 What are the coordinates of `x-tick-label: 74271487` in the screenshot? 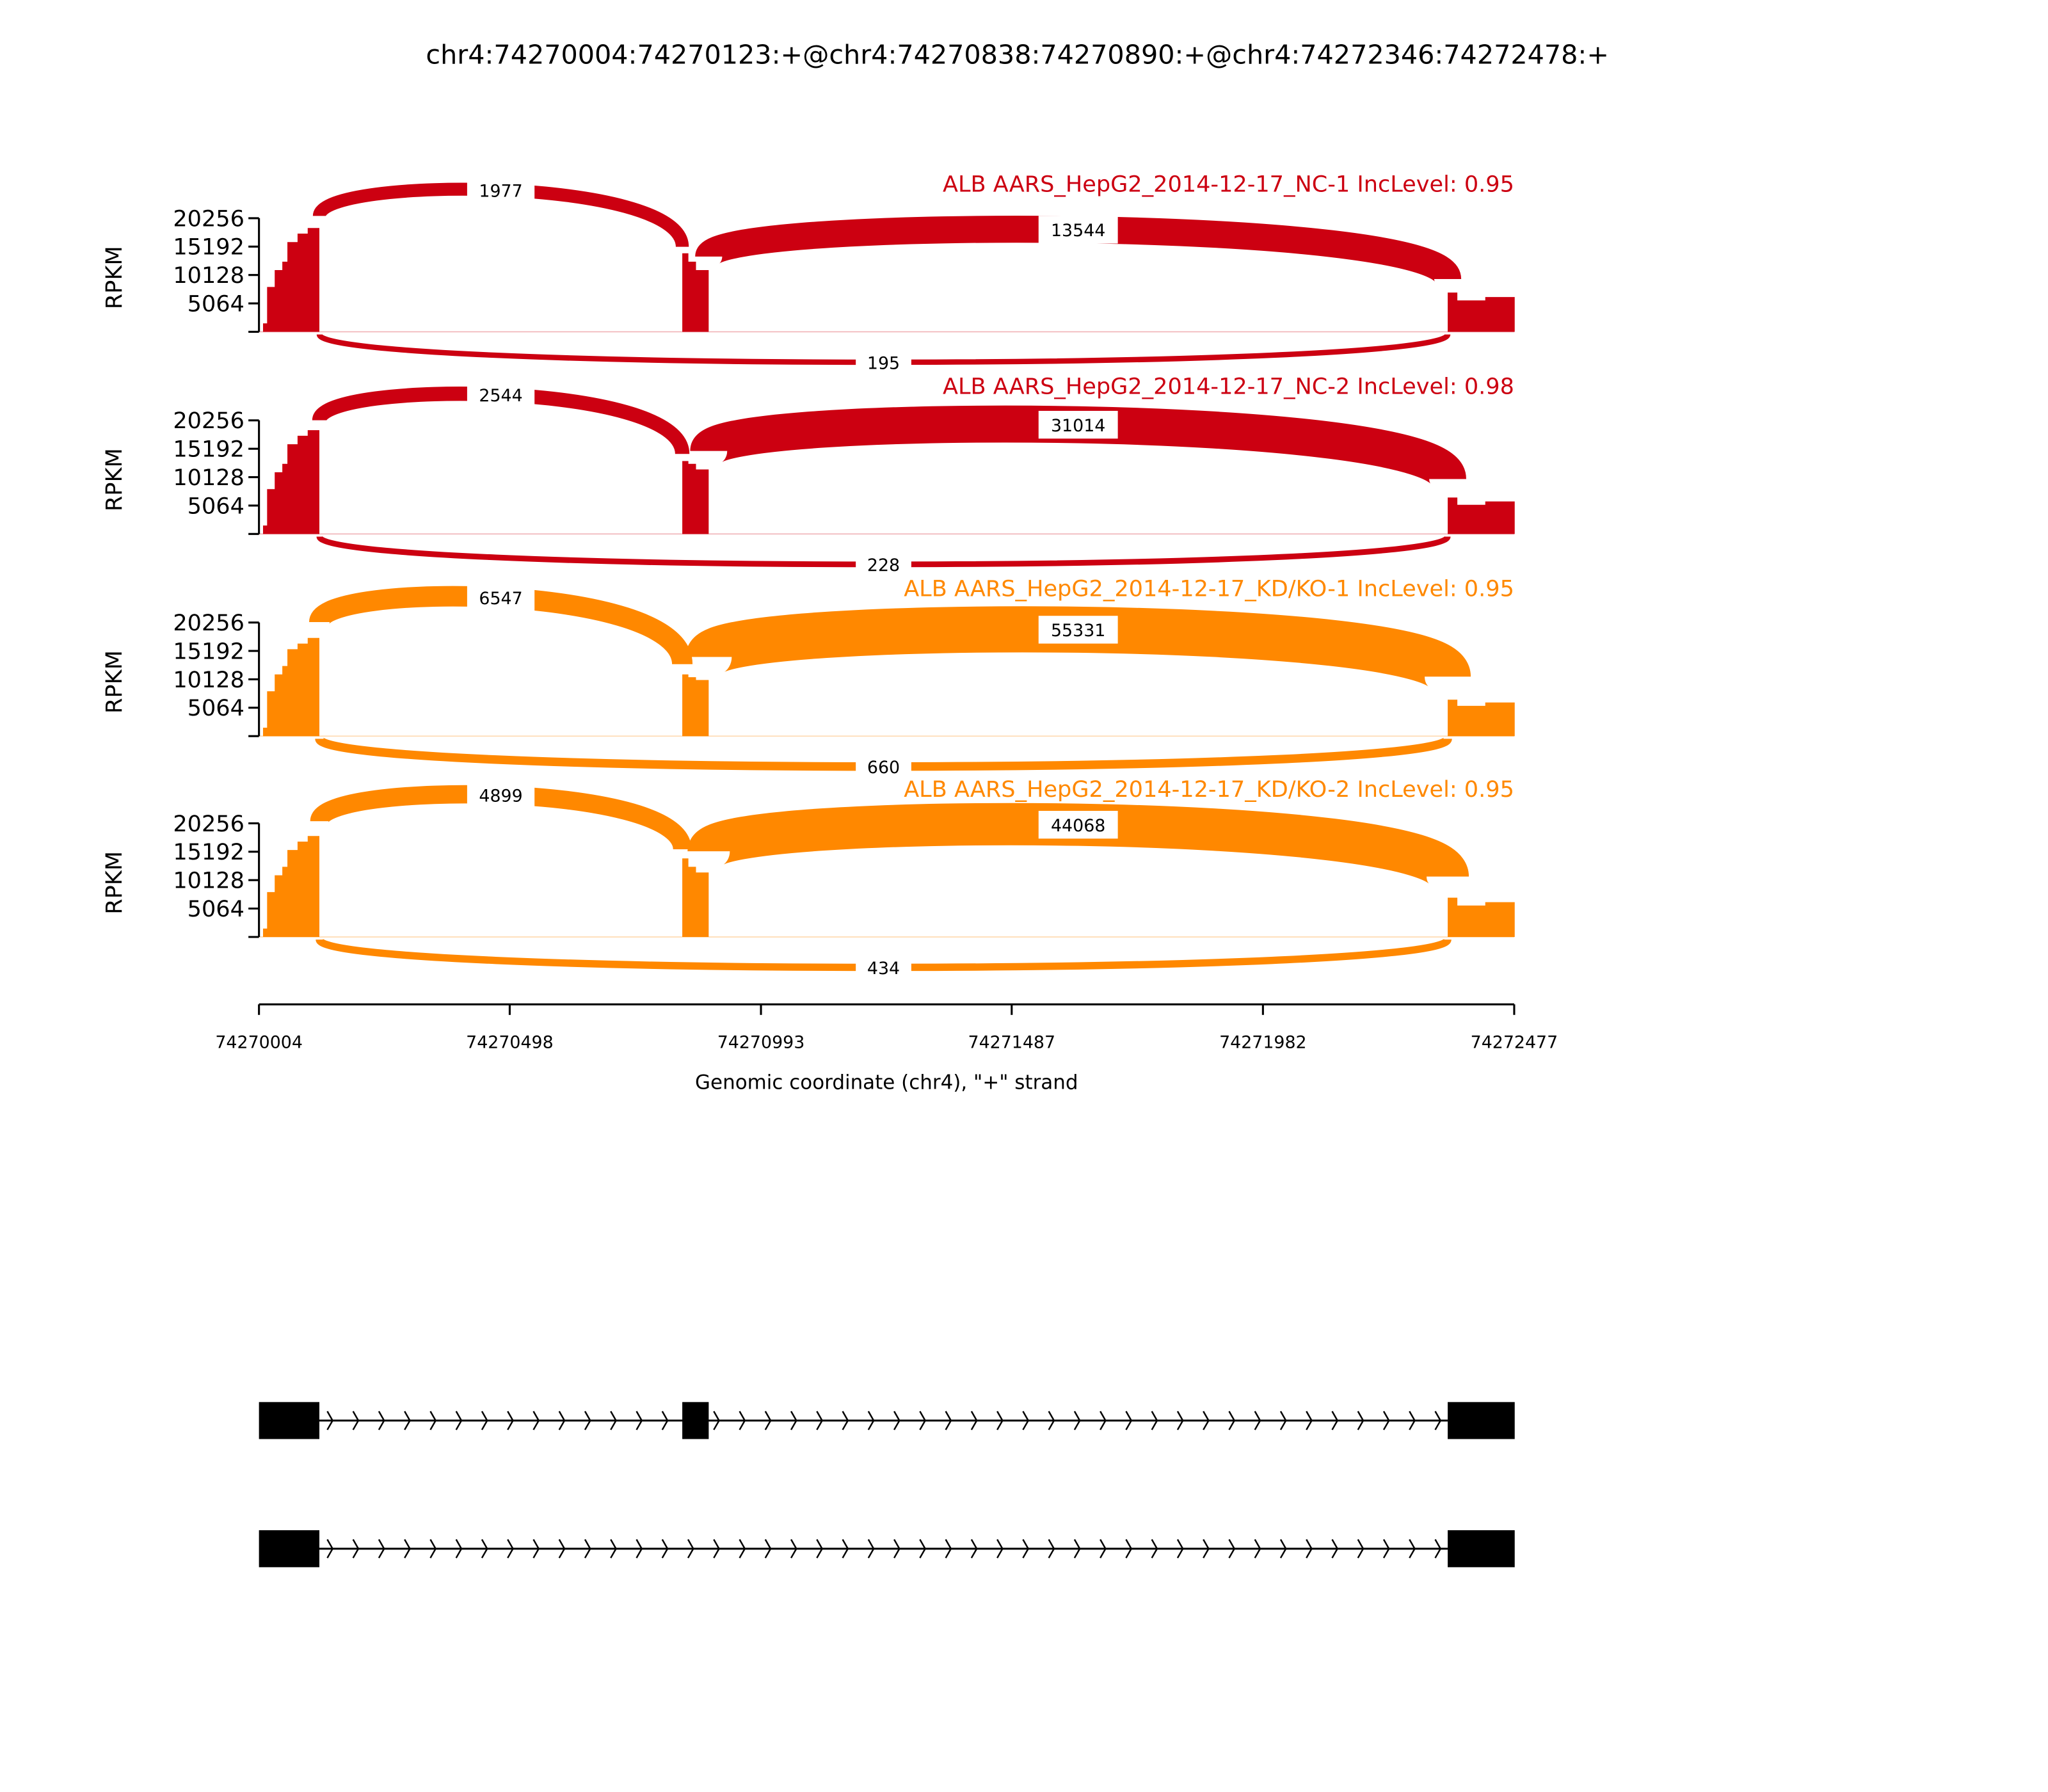 It's located at (1012, 1042).